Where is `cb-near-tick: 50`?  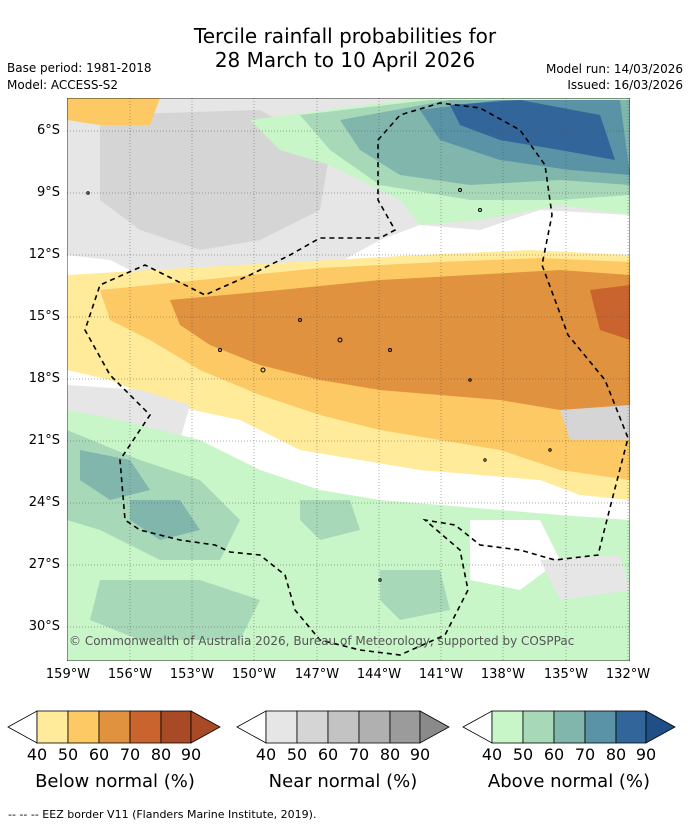
cb-near-tick: 50 is located at coordinates (297, 754).